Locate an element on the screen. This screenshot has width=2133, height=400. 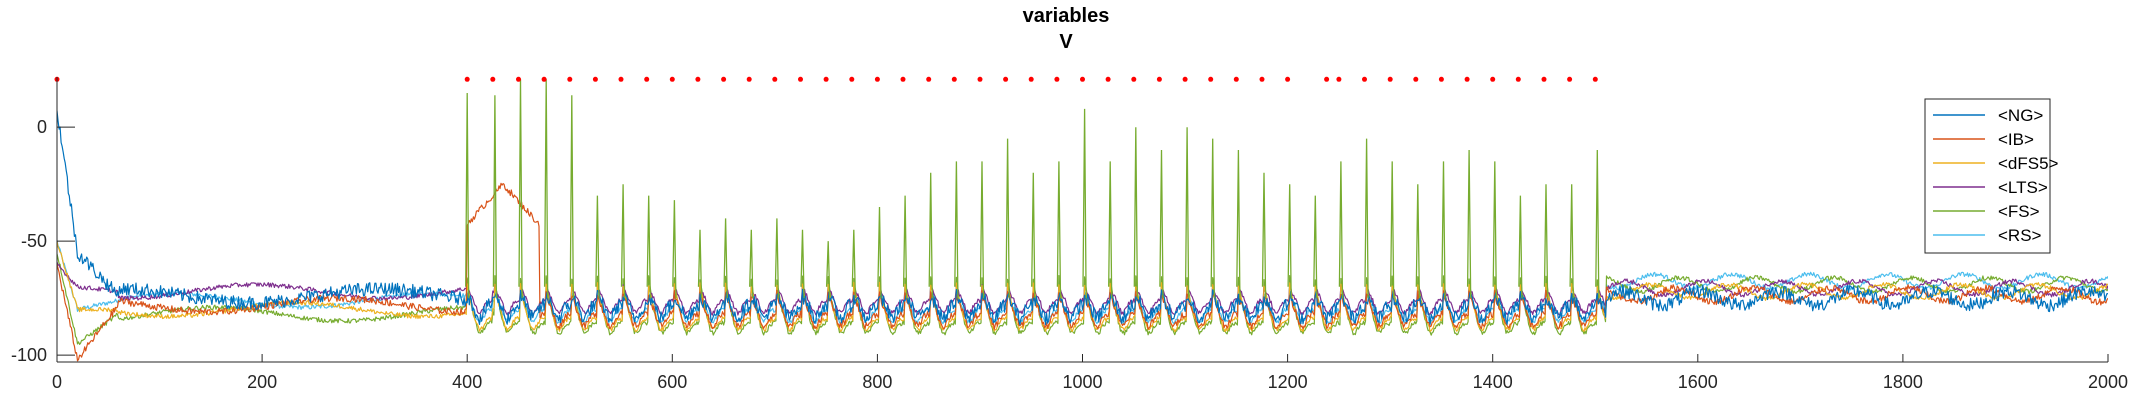
legend-label: <FS> is located at coordinates (2019, 211).